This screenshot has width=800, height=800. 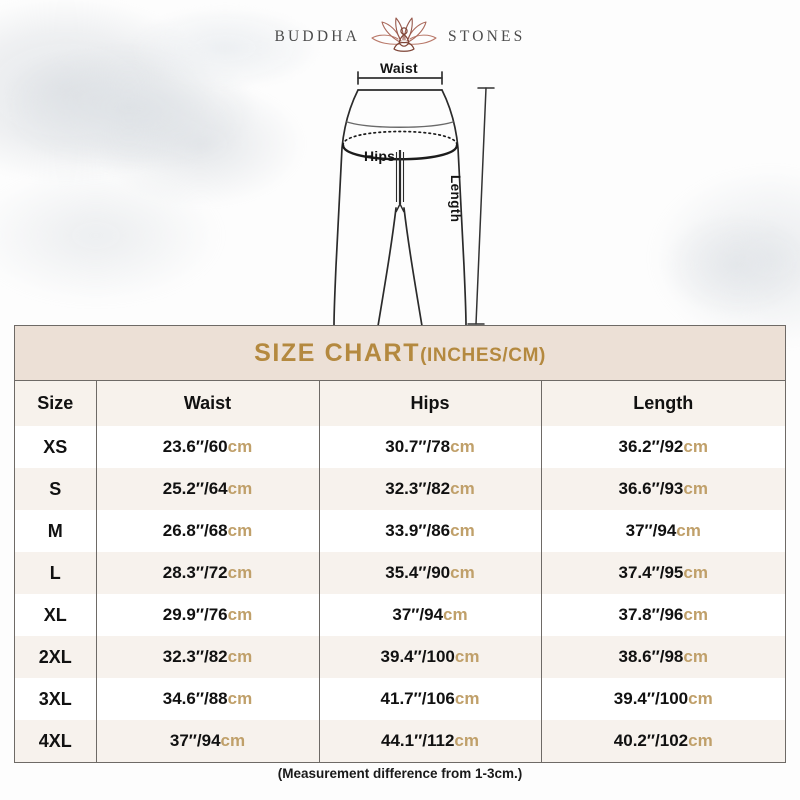 I want to click on column-header-waist: Waist, so click(x=208, y=403).